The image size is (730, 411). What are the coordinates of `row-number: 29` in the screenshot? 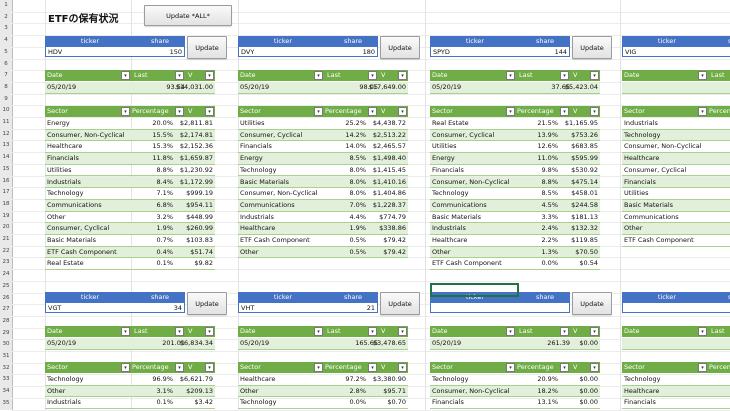 It's located at (6, 332).